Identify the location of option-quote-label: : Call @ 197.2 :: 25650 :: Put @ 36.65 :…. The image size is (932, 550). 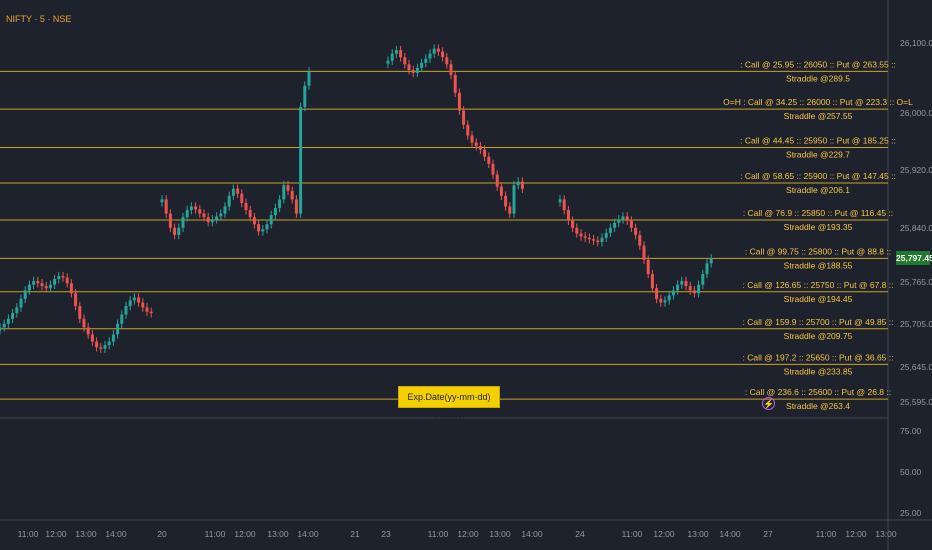
(818, 357).